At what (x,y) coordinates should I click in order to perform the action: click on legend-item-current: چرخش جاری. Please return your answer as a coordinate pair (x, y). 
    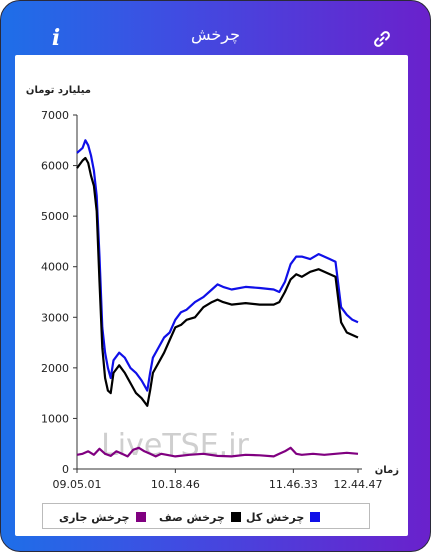
    Looking at the image, I should click on (102, 517).